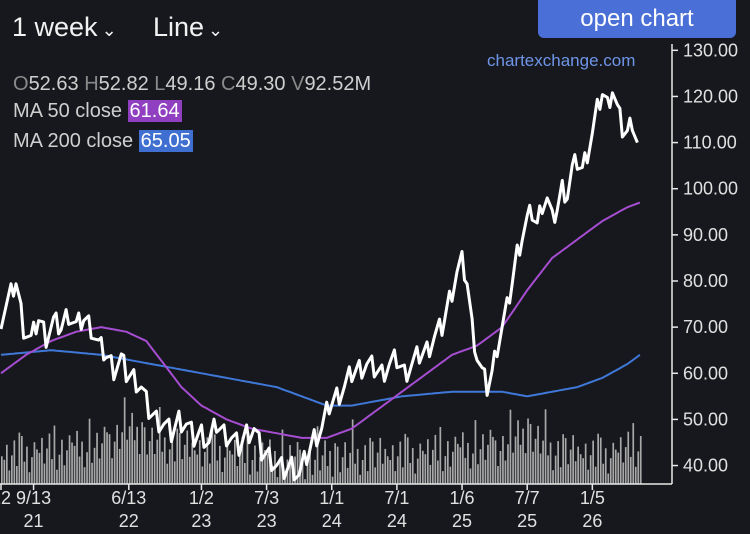  I want to click on ma200-legend: MA 200 close 65.05, so click(103, 141).